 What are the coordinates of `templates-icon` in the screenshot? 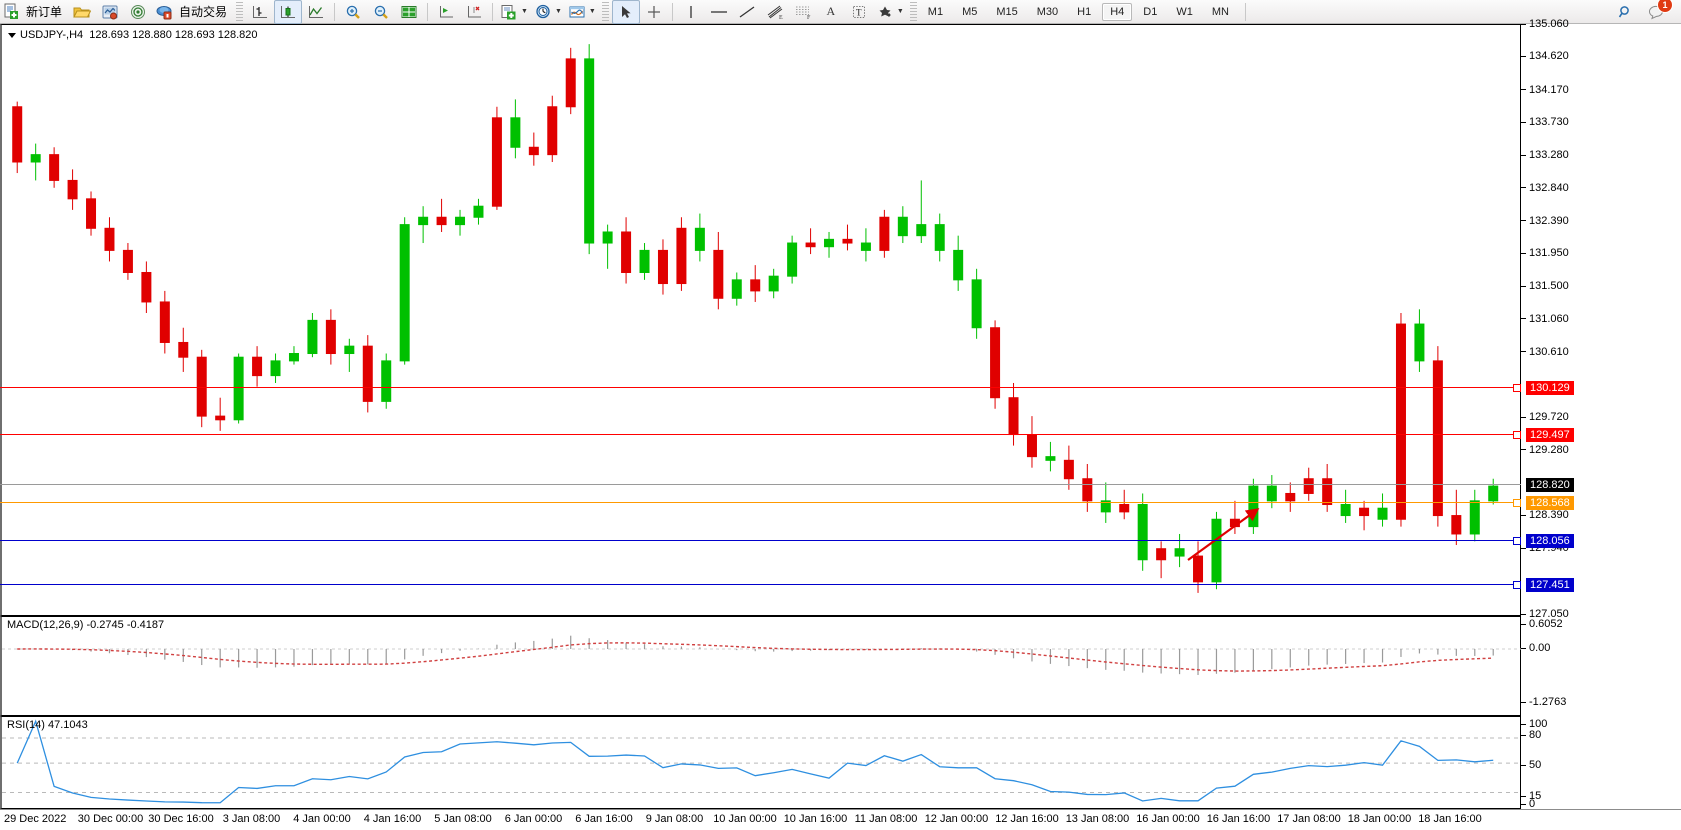 It's located at (508, 11).